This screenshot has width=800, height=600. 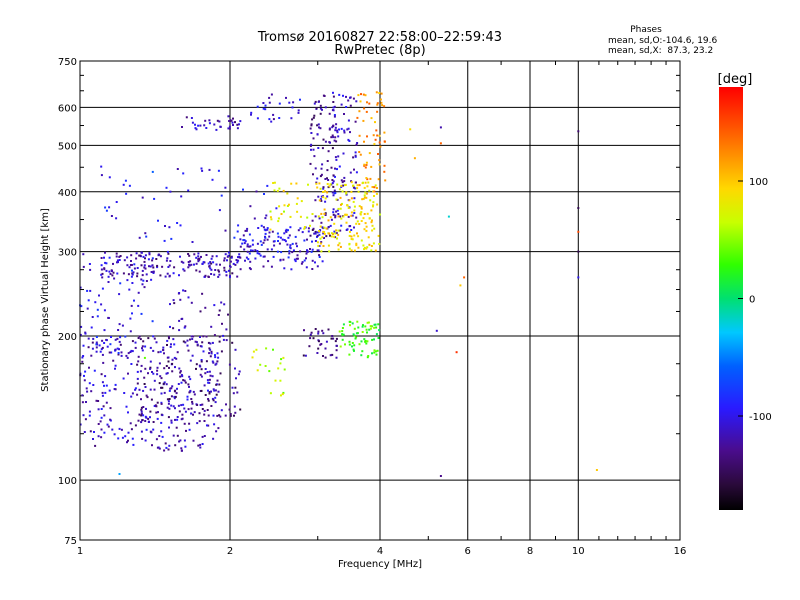 What do you see at coordinates (760, 417) in the screenshot?
I see `colorbar-tick-label: -100` at bounding box center [760, 417].